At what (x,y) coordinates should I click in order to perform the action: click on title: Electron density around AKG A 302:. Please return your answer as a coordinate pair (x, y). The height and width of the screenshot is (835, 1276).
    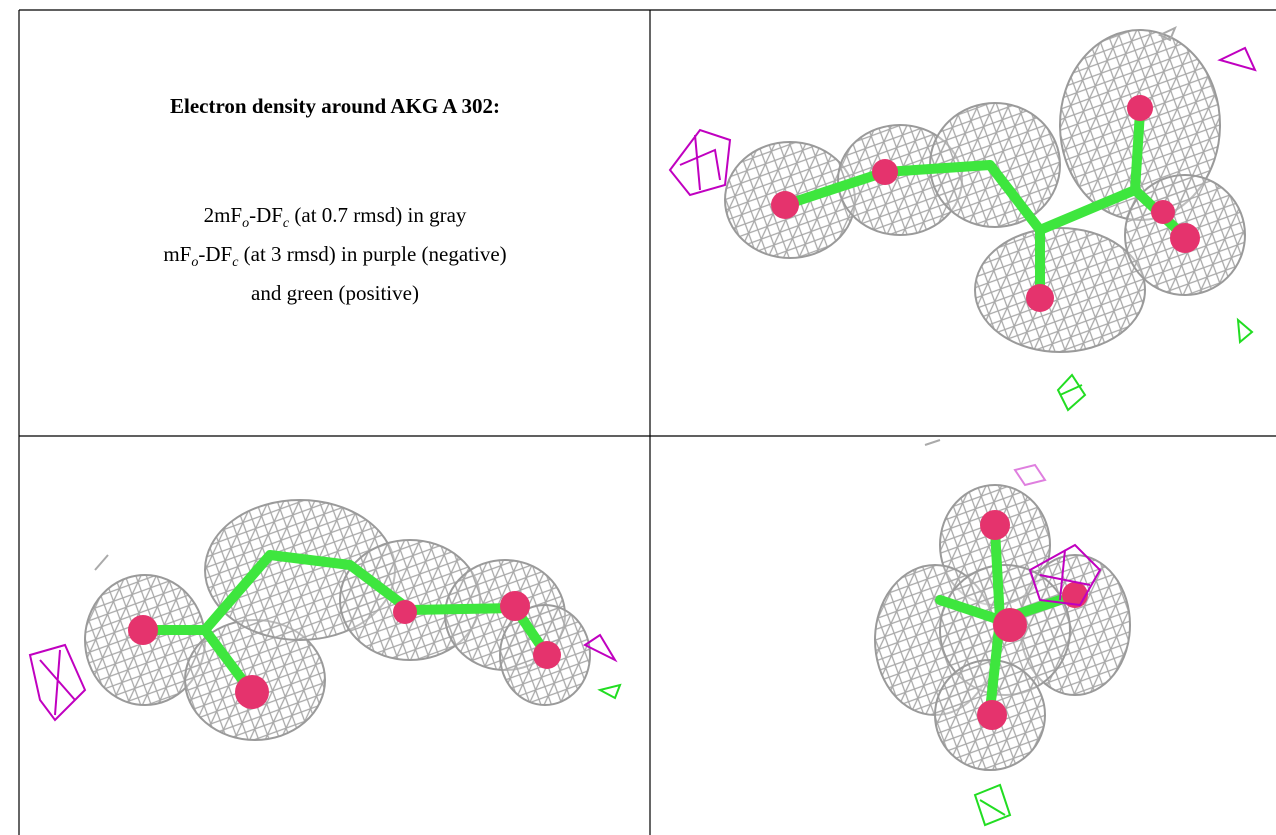
    Looking at the image, I should click on (335, 106).